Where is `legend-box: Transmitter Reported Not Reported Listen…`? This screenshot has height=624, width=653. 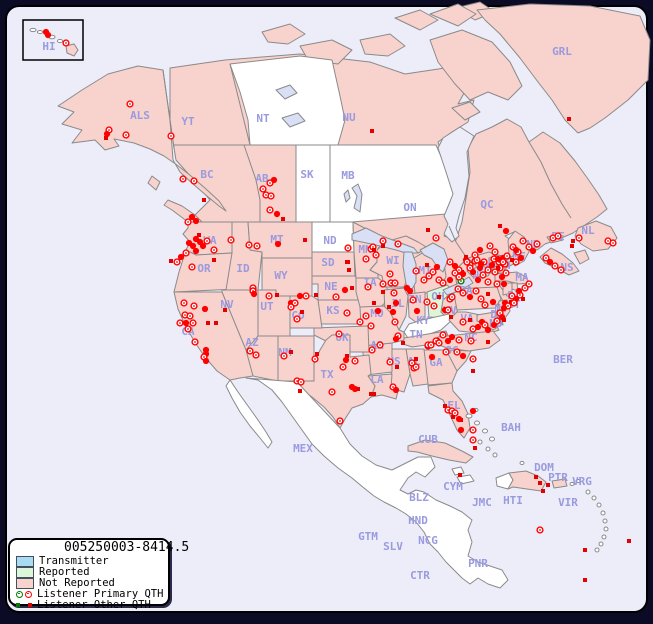 legend-box: Transmitter Reported Not Reported Listen… is located at coordinates (89, 574).